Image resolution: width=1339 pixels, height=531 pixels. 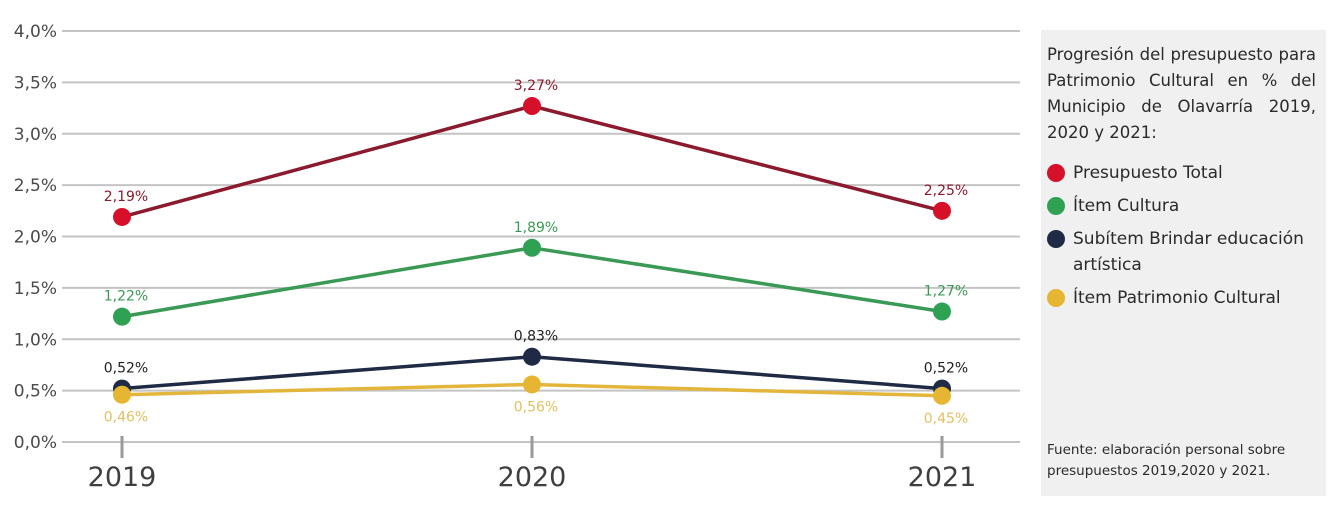 What do you see at coordinates (1188, 252) in the screenshot?
I see `legend-label: Subítem Brindar educación artística` at bounding box center [1188, 252].